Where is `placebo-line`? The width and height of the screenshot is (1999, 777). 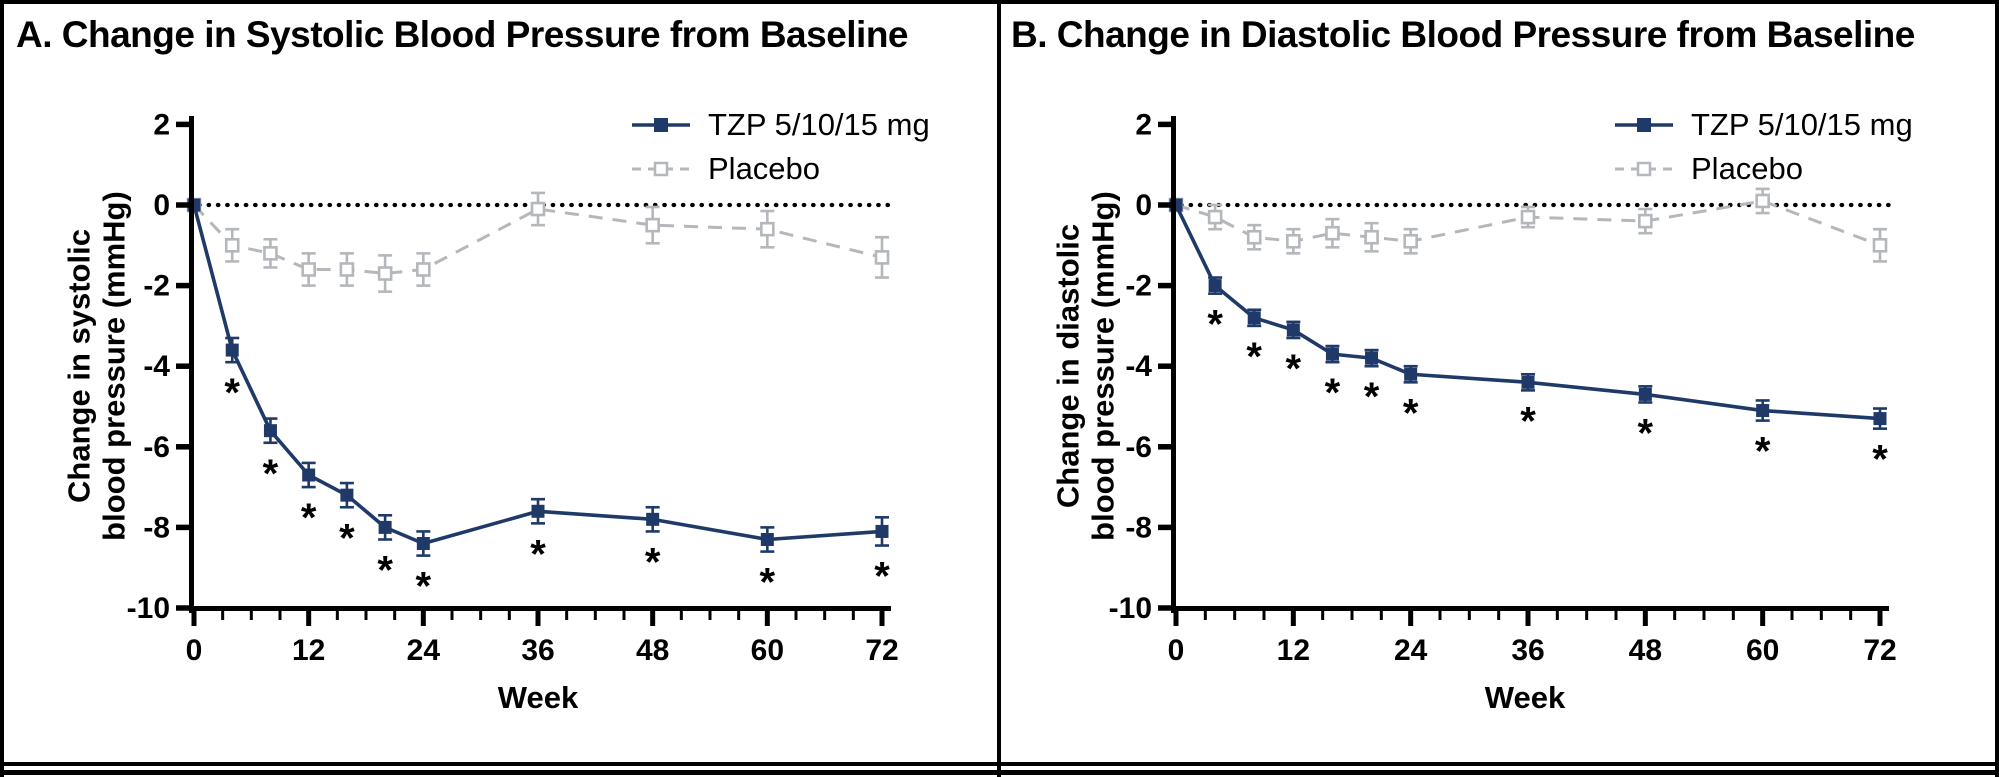 placebo-line is located at coordinates (537, 239).